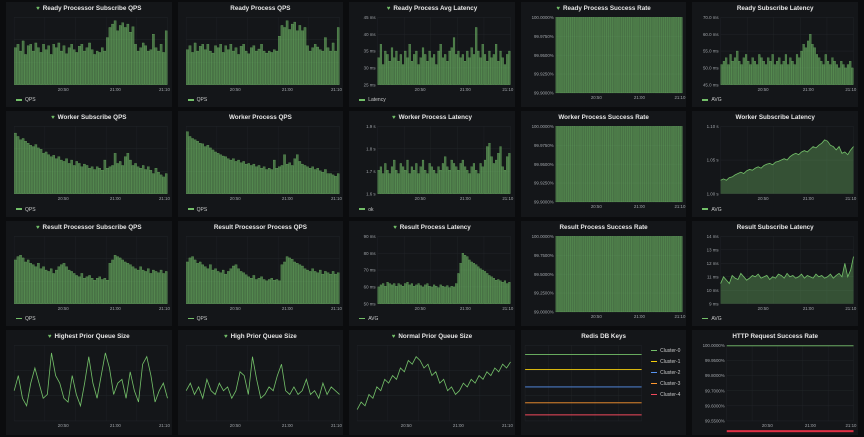 The image size is (864, 437). Describe the element at coordinates (372, 100) in the screenshot. I see `legend: Latency` at that location.